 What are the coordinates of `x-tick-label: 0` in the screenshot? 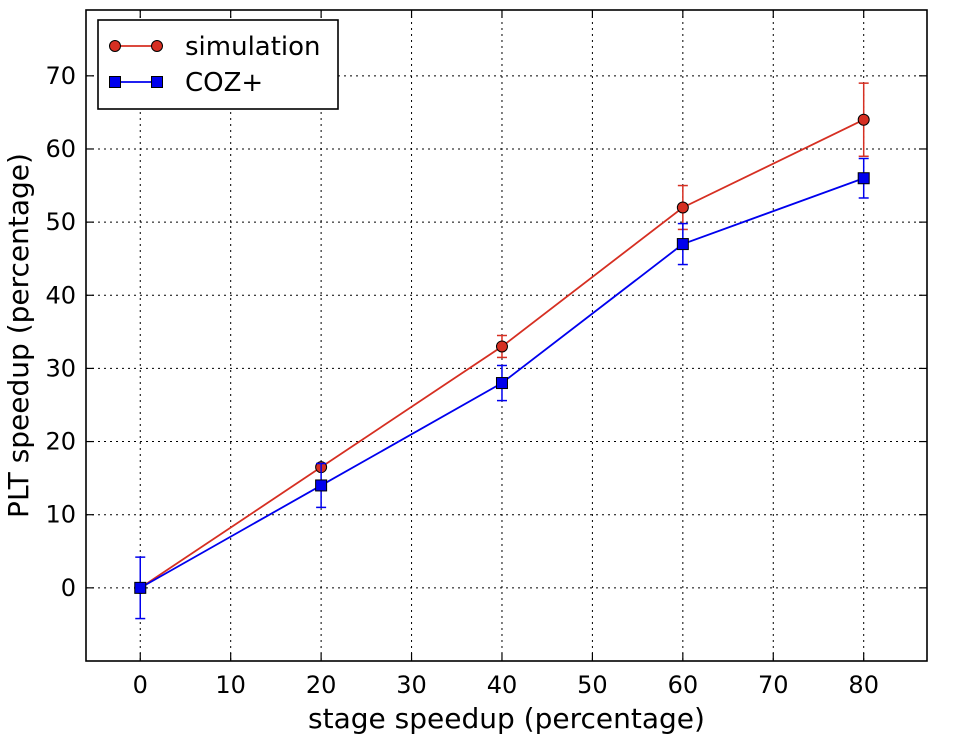 It's located at (140, 685).